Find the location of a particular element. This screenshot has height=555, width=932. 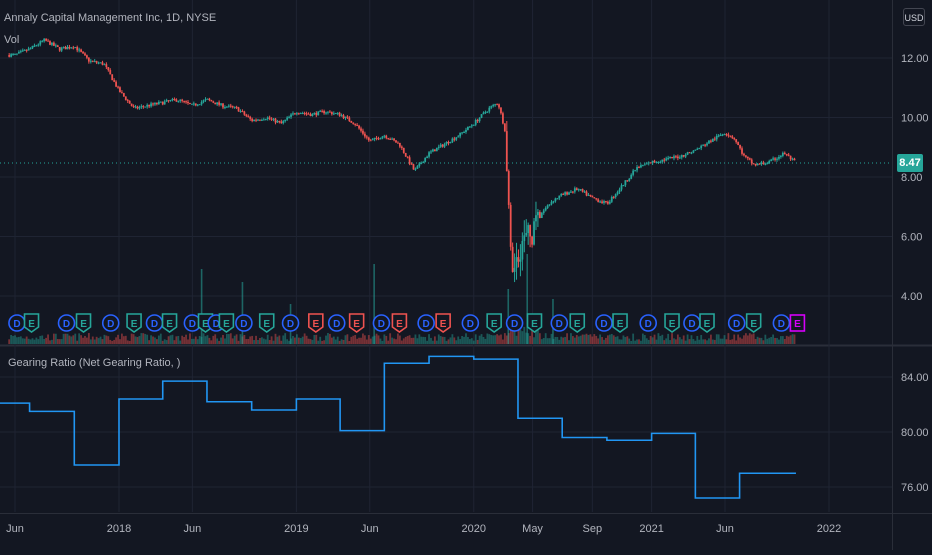

indicator-title: Gearing Ratio (Net Gearing Ratio, ) is located at coordinates (94, 363).